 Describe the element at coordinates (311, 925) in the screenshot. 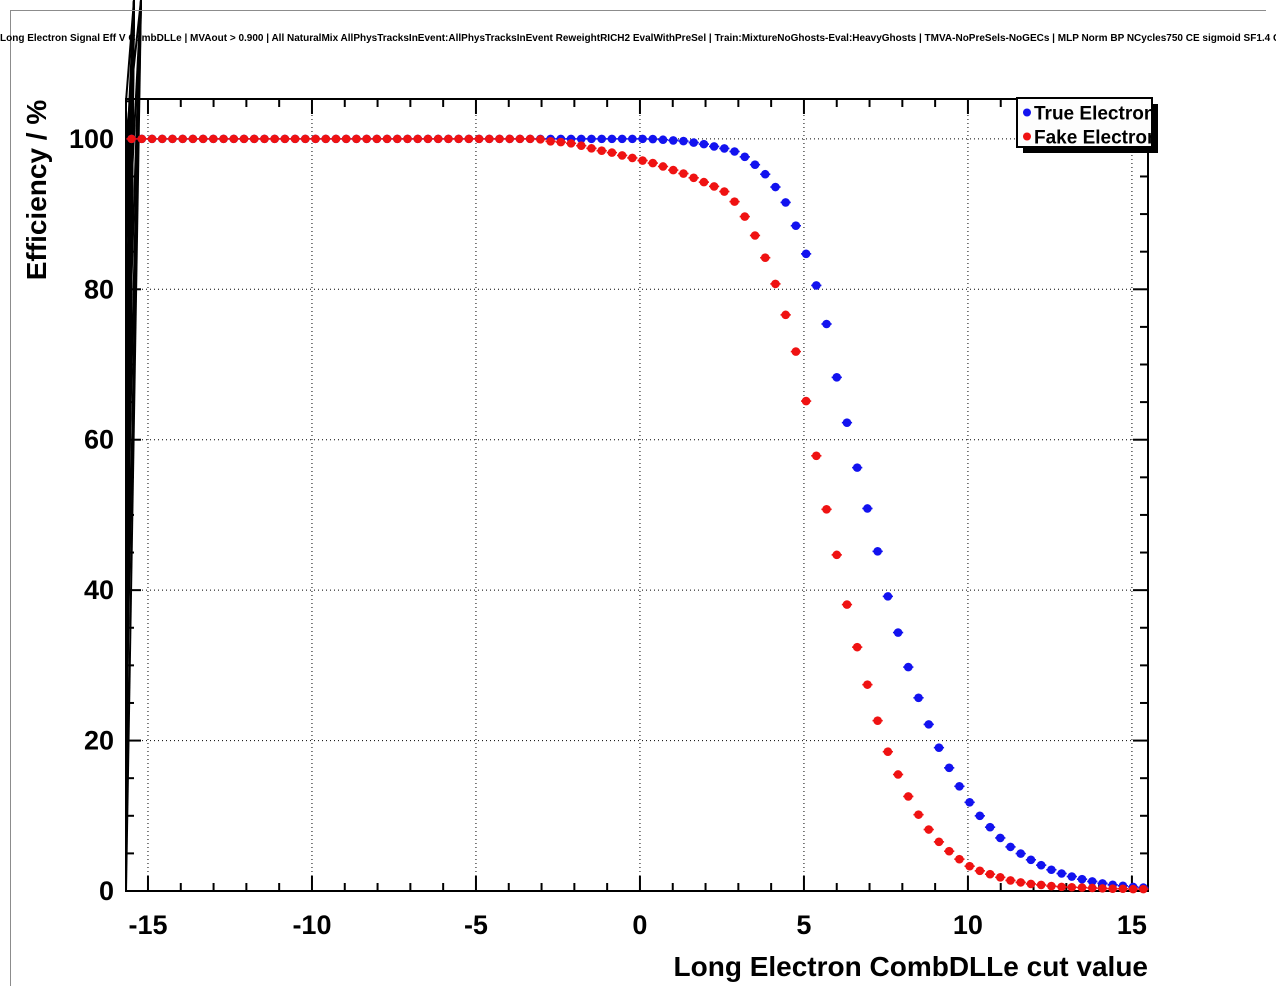

I see `x-tick-label: -10` at that location.